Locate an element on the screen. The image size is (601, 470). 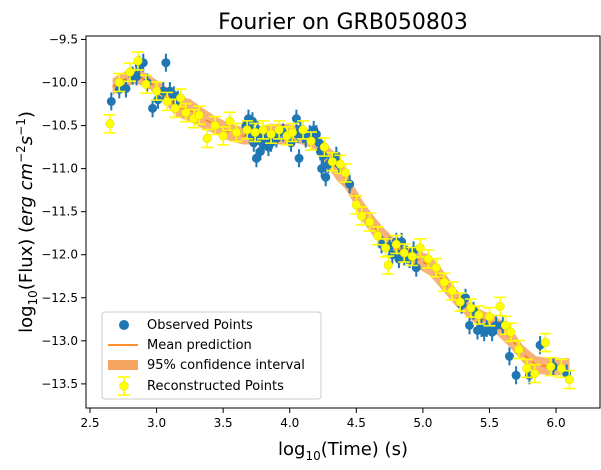
y-axis-title-sup1: −2 is located at coordinates (21, 154).